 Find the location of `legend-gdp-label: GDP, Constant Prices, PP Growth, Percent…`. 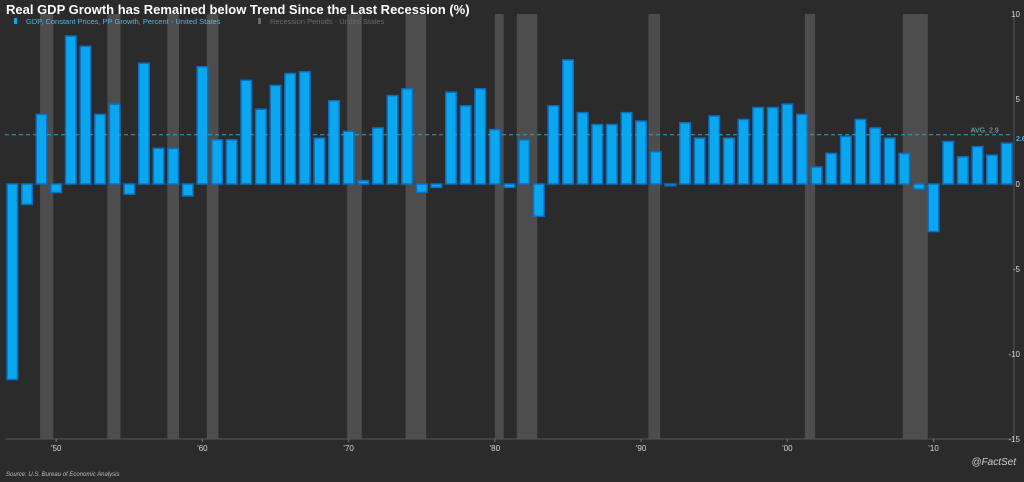

legend-gdp-label: GDP, Constant Prices, PP Growth, Percent… is located at coordinates (123, 21).